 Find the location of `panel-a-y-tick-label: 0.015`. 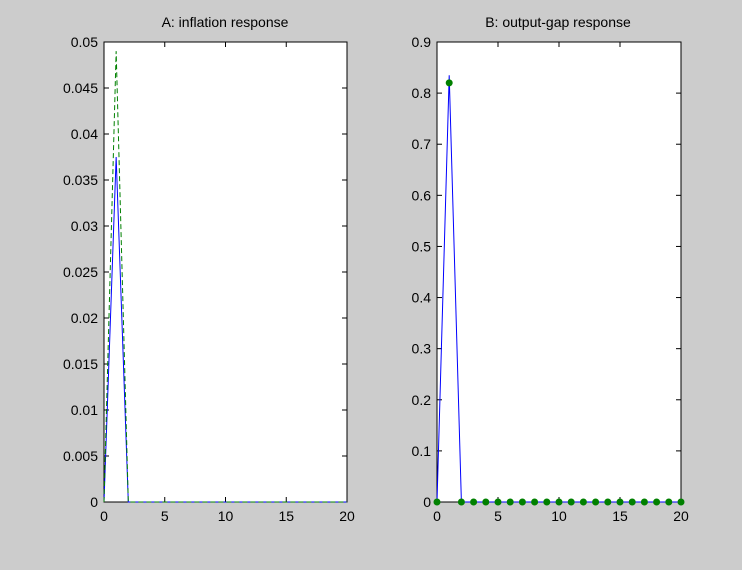

panel-a-y-tick-label: 0.015 is located at coordinates (80, 364).